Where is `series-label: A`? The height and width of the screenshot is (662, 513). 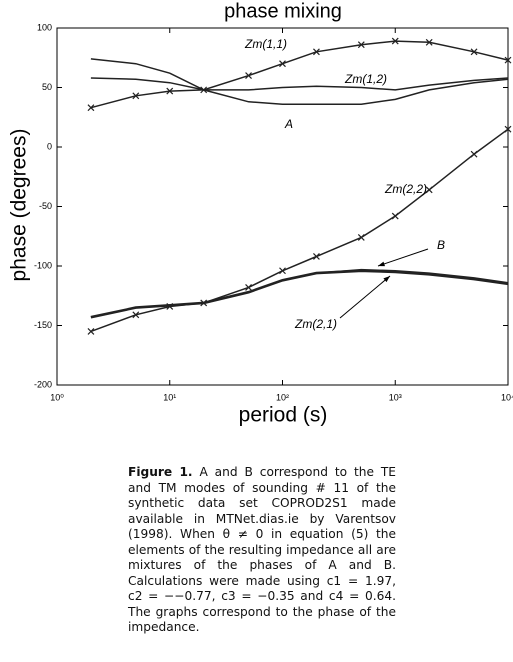 series-label: A is located at coordinates (288, 124).